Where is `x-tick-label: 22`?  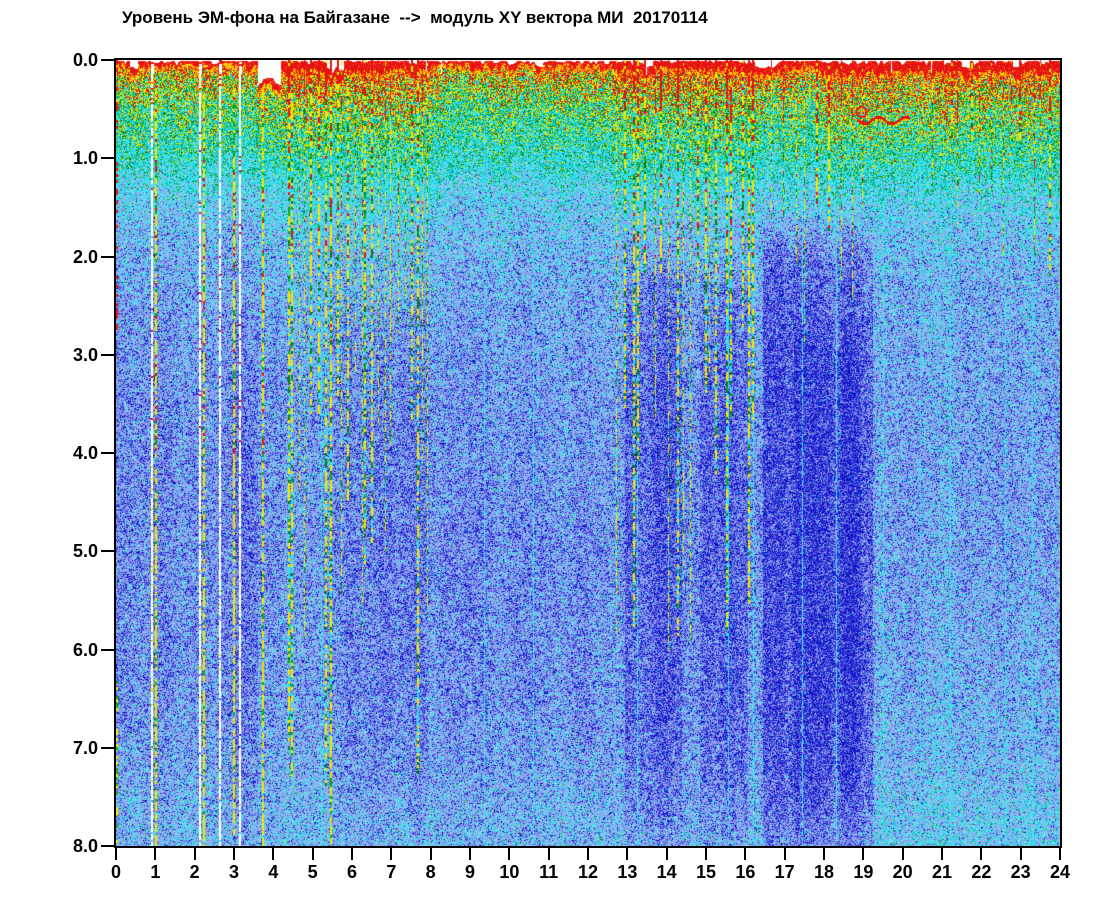 x-tick-label: 22 is located at coordinates (981, 872).